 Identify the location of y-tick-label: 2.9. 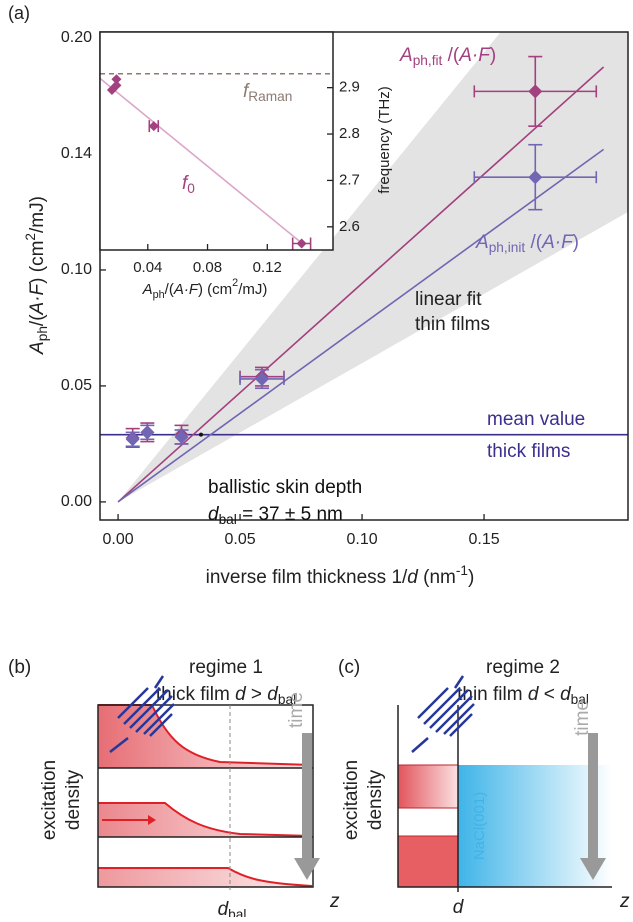
(349, 87).